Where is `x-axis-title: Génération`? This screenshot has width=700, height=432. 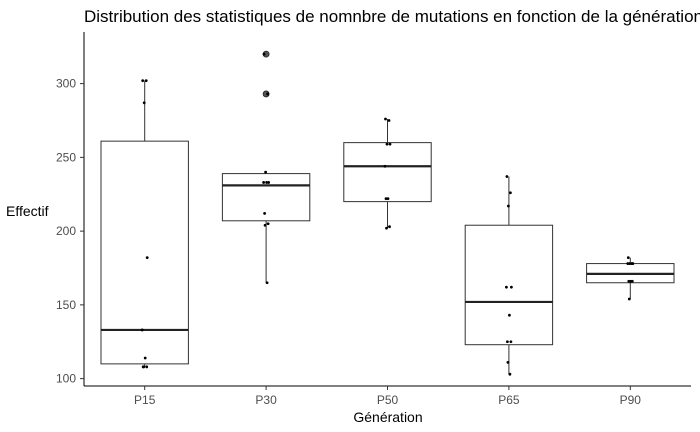
x-axis-title: Génération is located at coordinates (387, 417).